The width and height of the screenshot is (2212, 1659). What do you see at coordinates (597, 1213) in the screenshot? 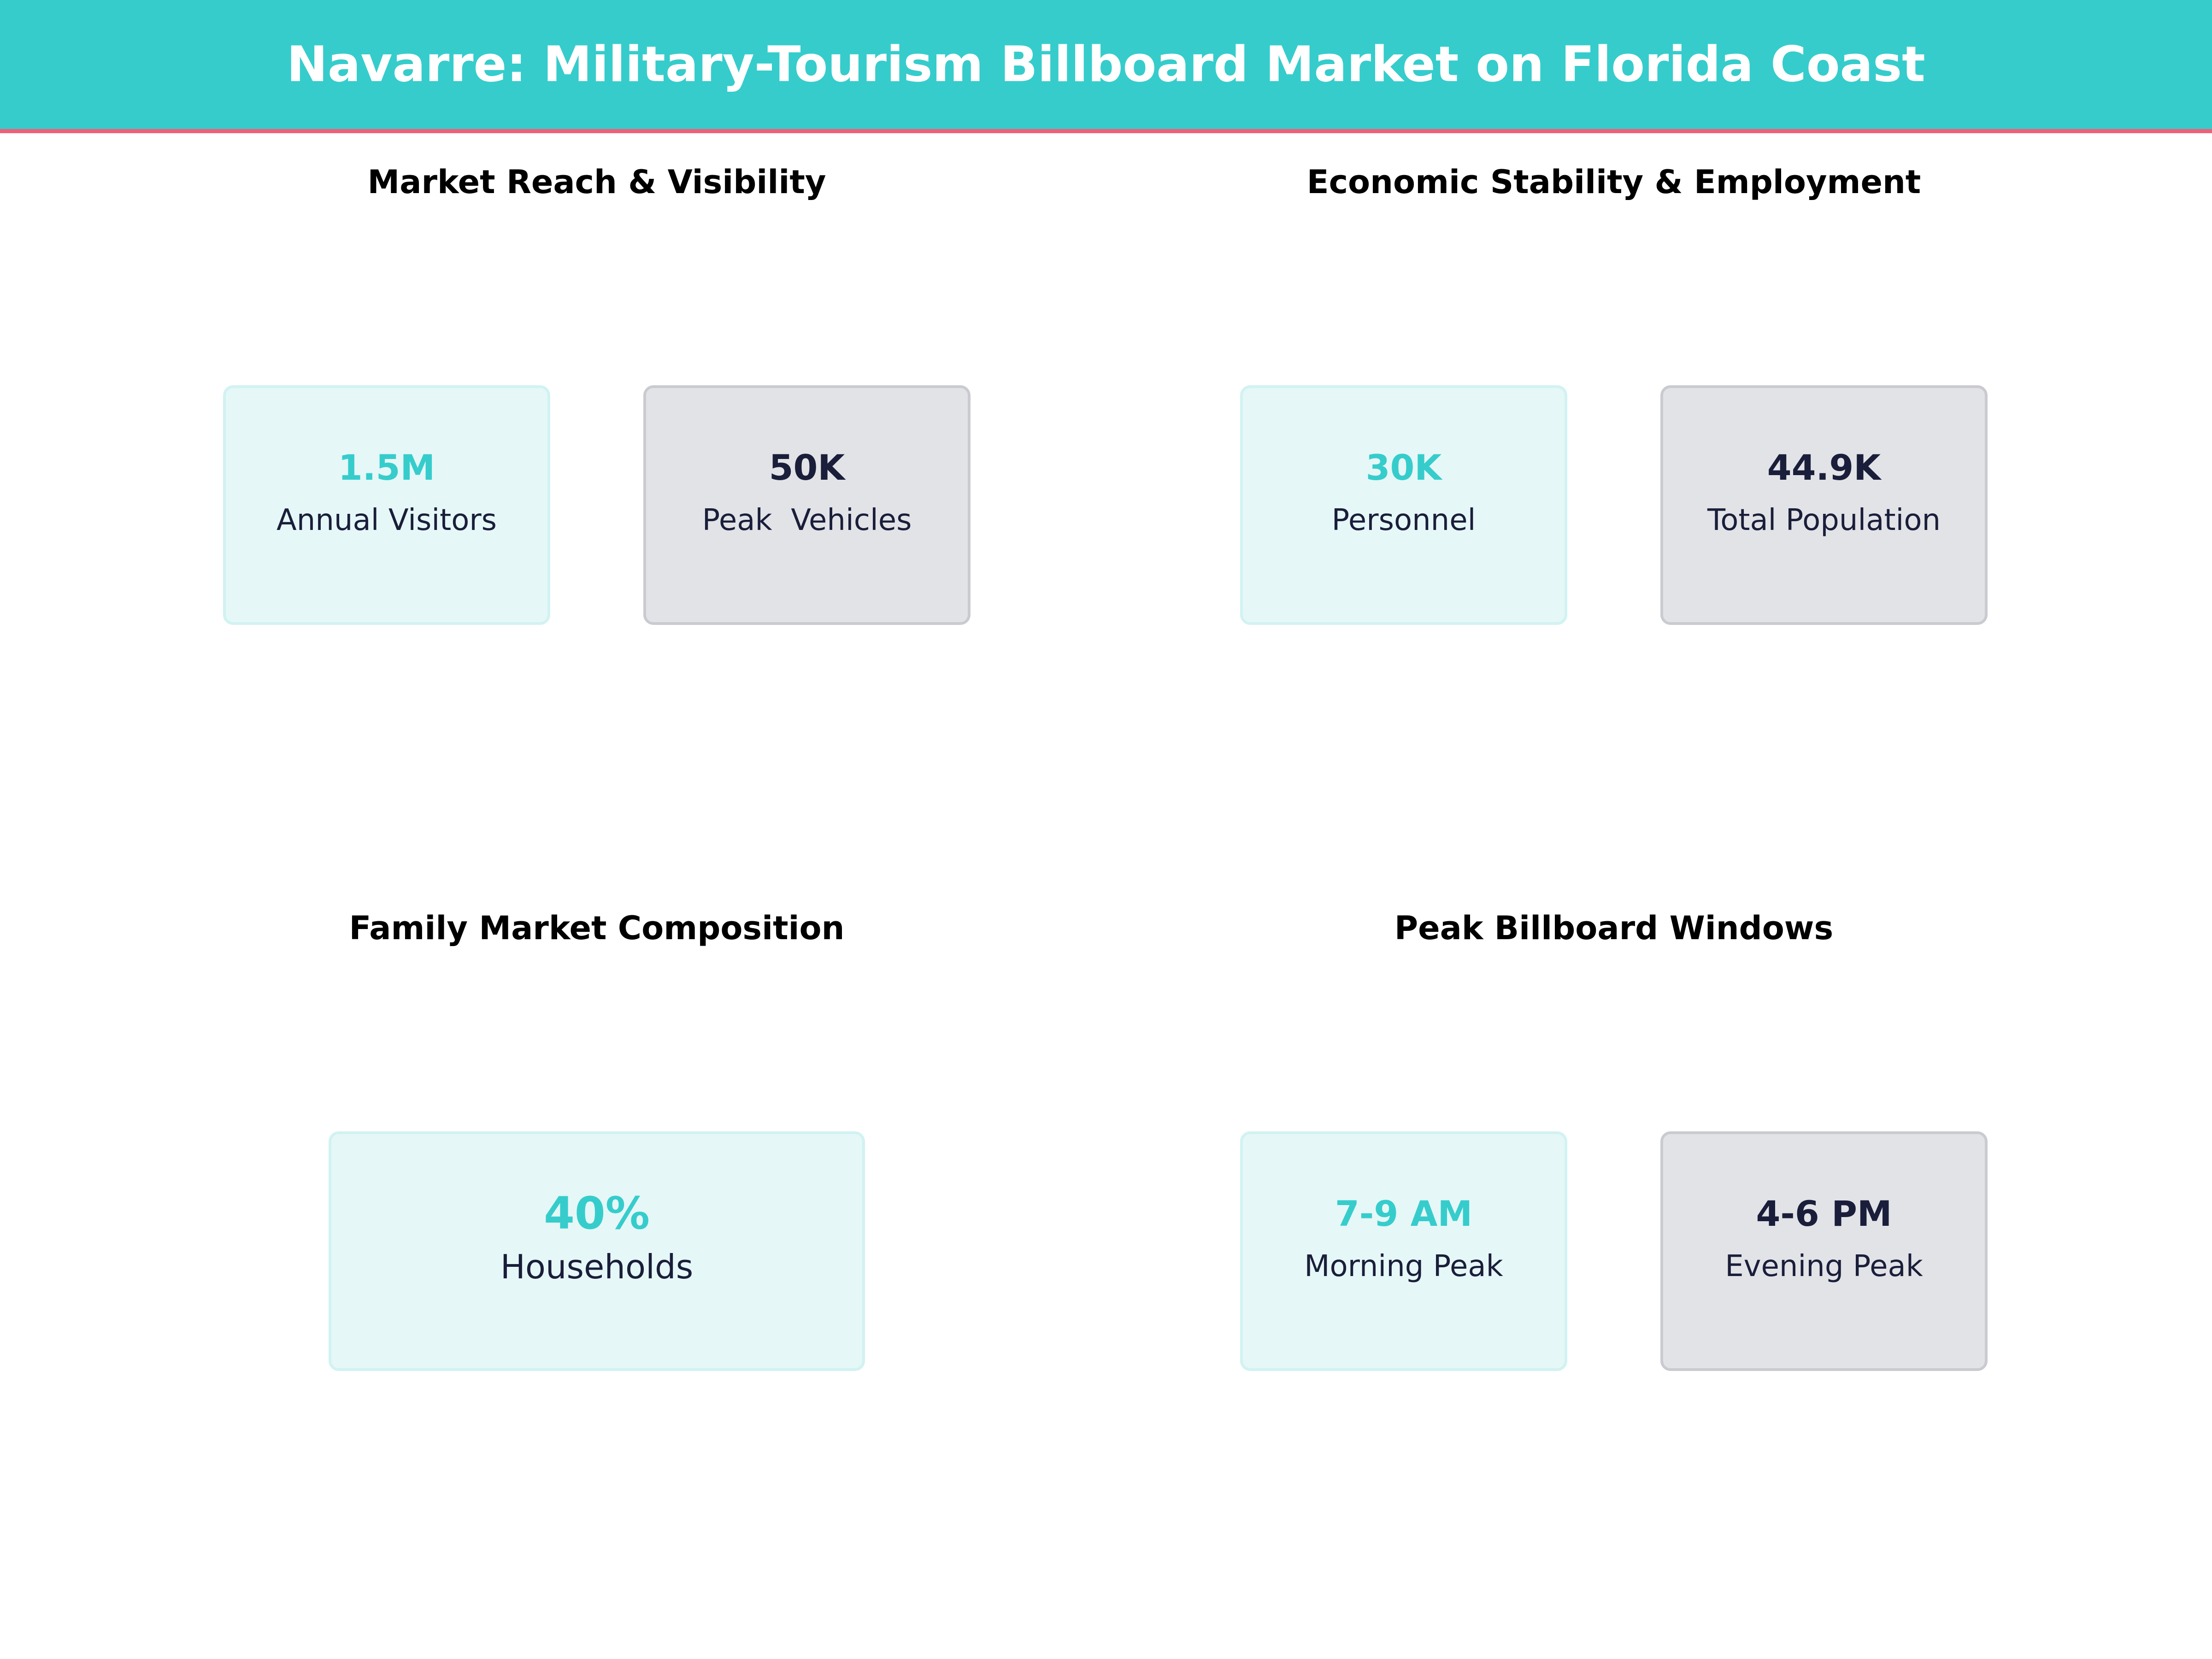
I see `stat-value: 40%` at bounding box center [597, 1213].